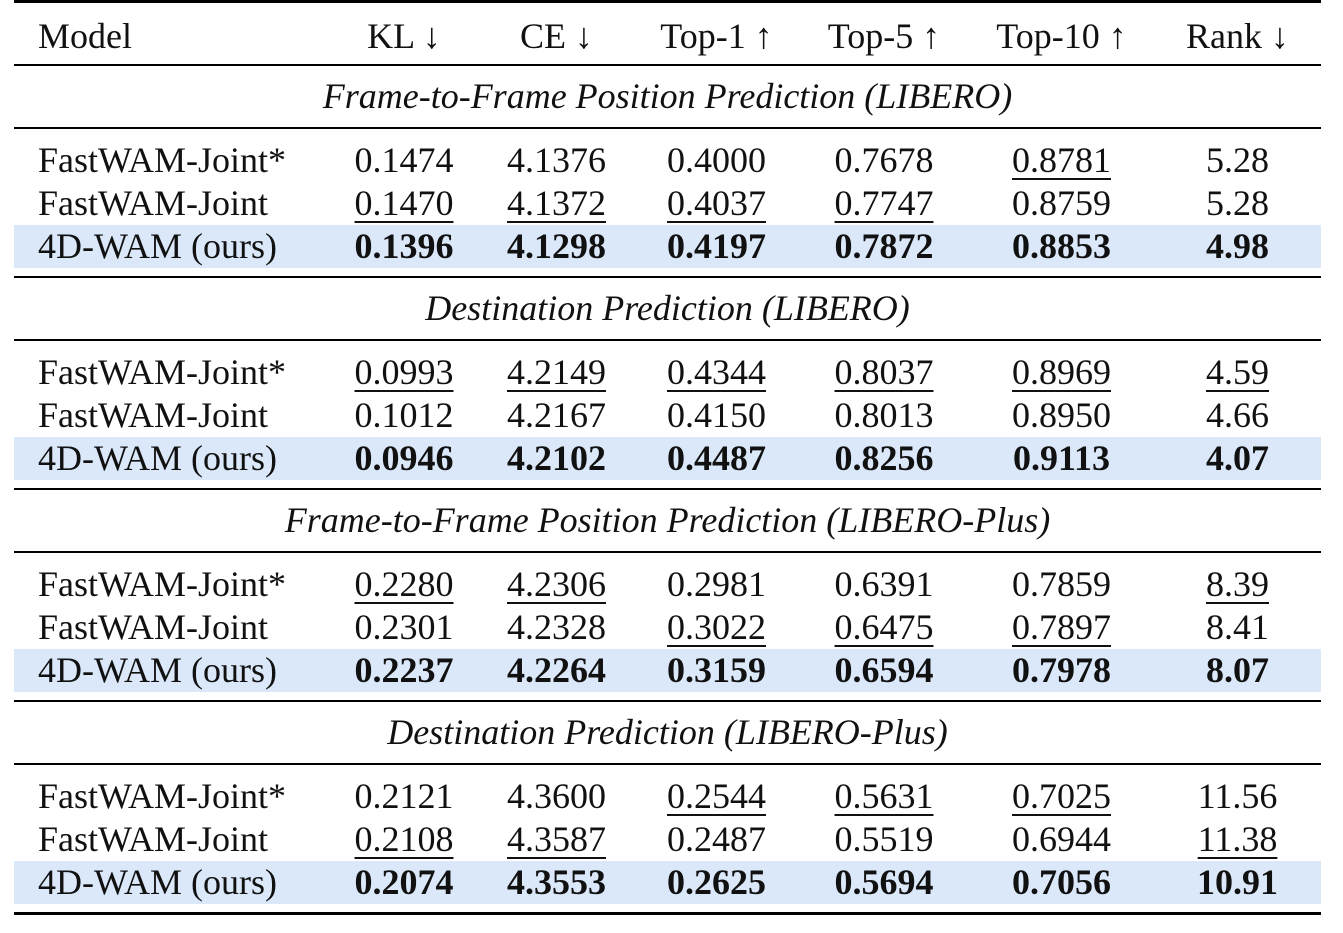 Image resolution: width=1343 pixels, height=933 pixels. What do you see at coordinates (716, 627) in the screenshot?
I see `metric-cell: 0.3022` at bounding box center [716, 627].